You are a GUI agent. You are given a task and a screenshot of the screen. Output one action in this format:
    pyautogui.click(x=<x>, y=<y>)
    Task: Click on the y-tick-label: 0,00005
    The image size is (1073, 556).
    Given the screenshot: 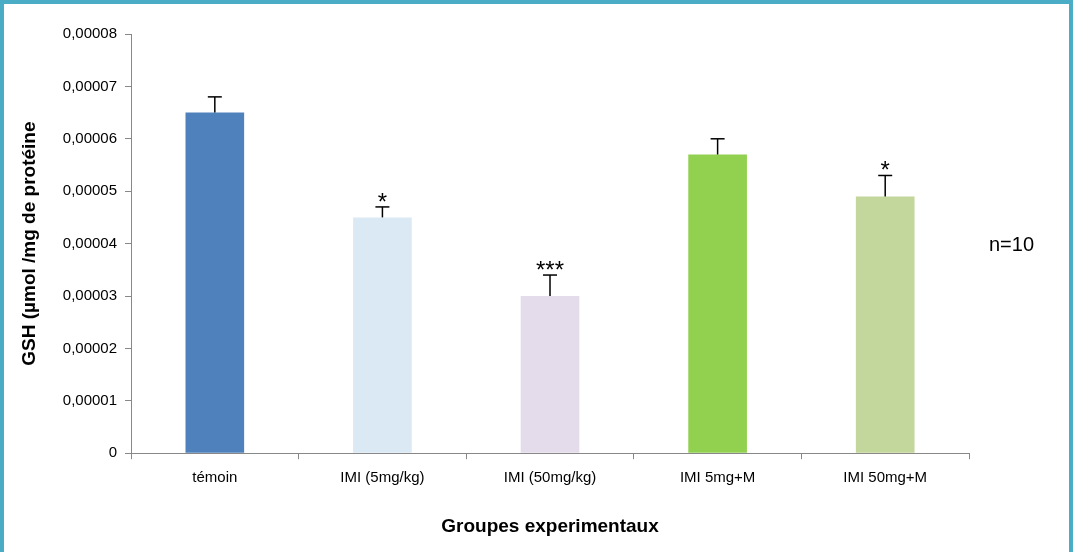 What is the action you would take?
    pyautogui.click(x=90, y=190)
    